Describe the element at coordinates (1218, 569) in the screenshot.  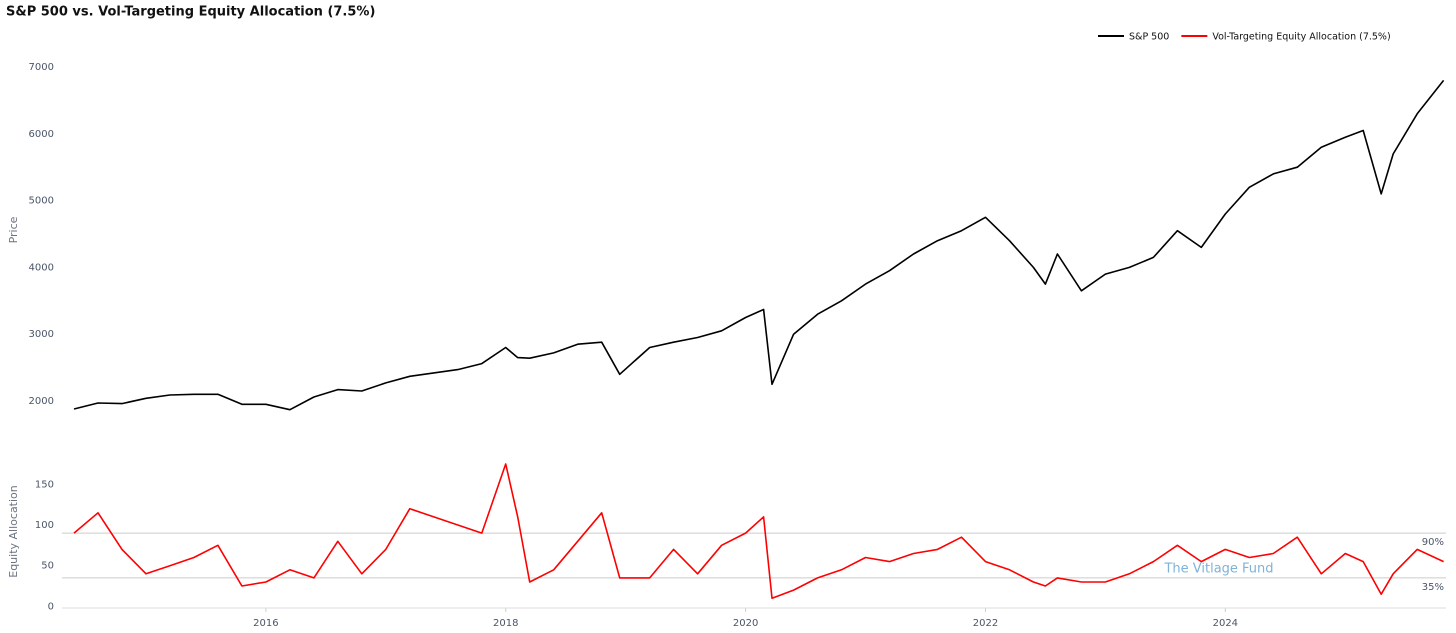
I see `watermark: The Vitlage Fund` at that location.